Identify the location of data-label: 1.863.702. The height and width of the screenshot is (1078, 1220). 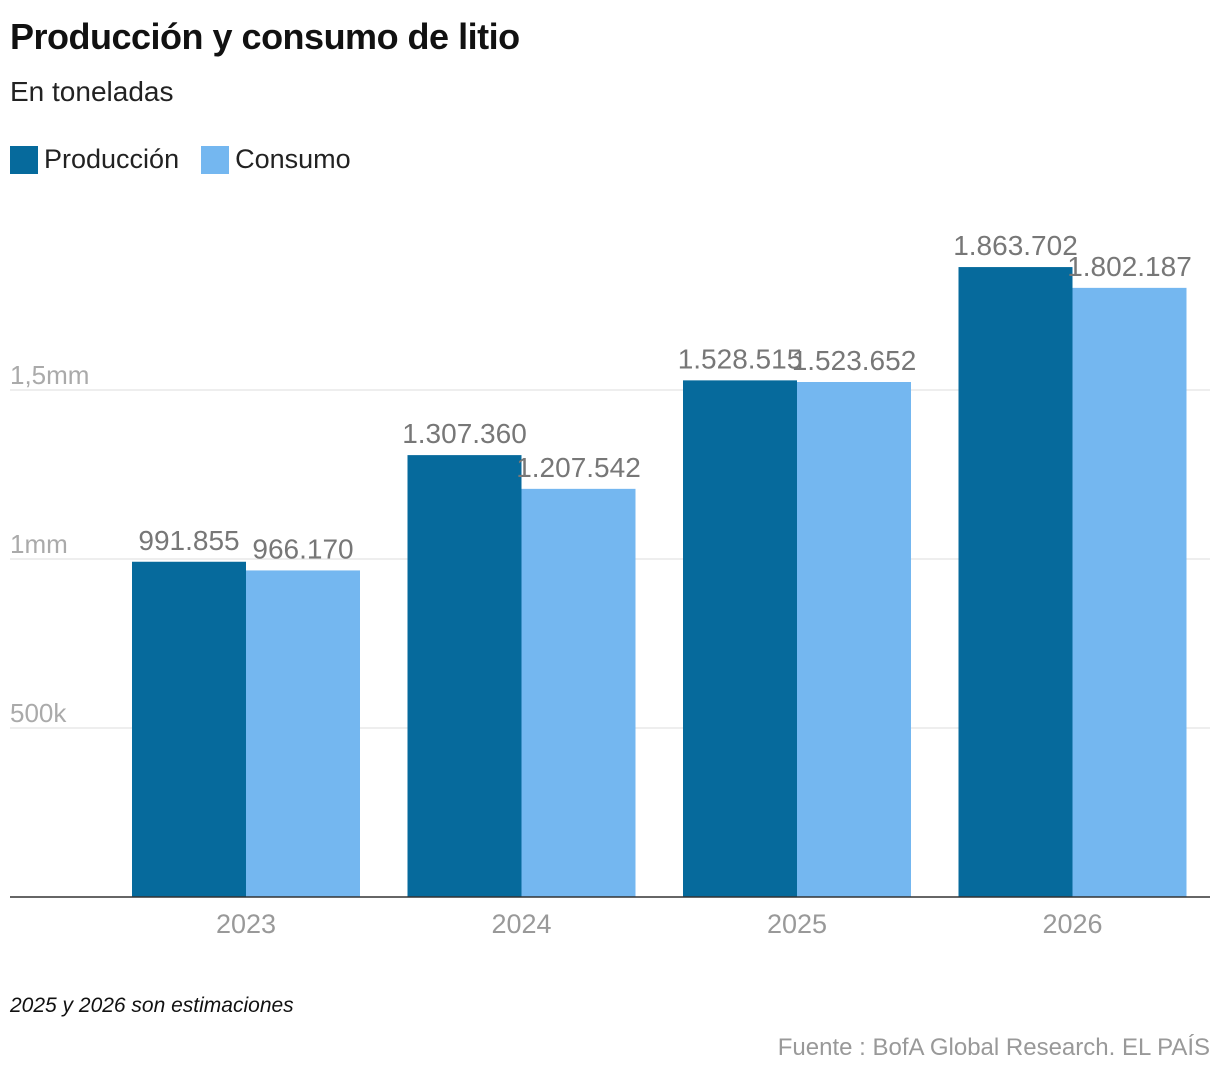
(1015, 245).